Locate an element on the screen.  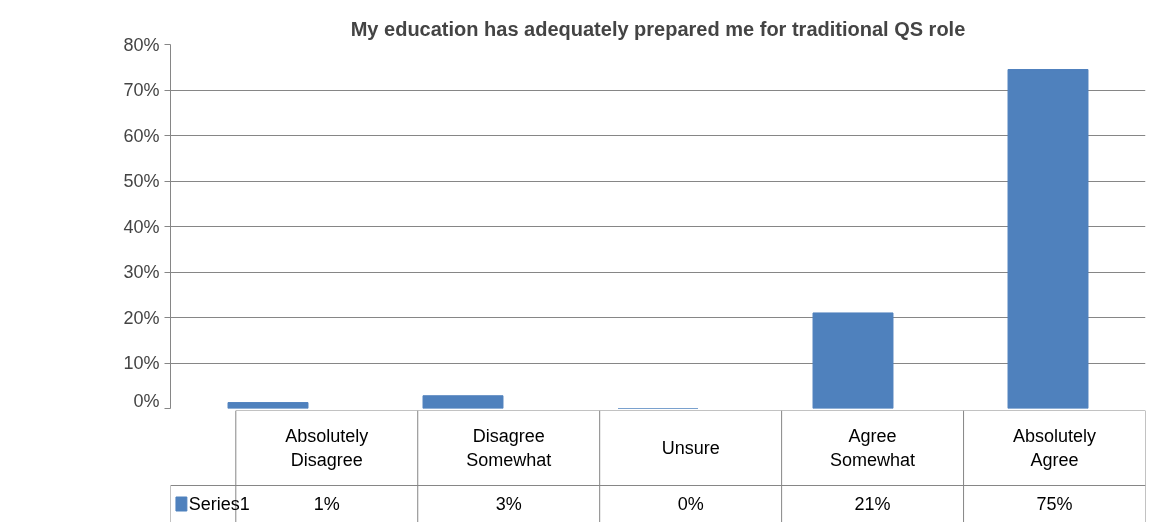
y-tick-label: 50% is located at coordinates (141, 181).